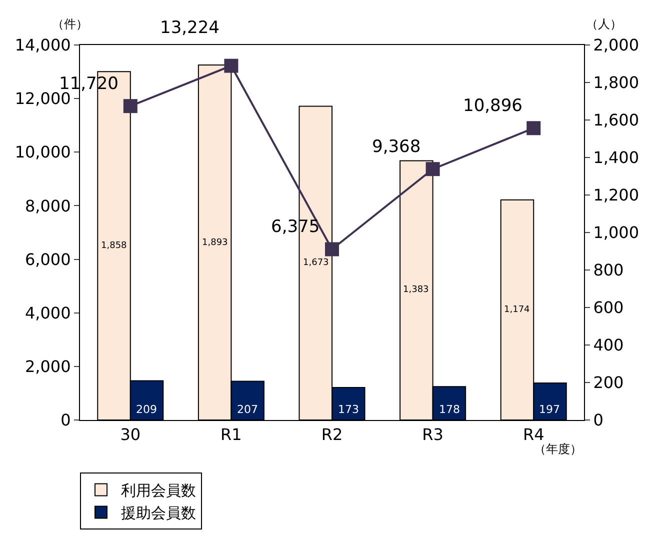 The height and width of the screenshot is (542, 664). What do you see at coordinates (215, 243) in the screenshot?
I see `data-label: 1,893` at bounding box center [215, 243].